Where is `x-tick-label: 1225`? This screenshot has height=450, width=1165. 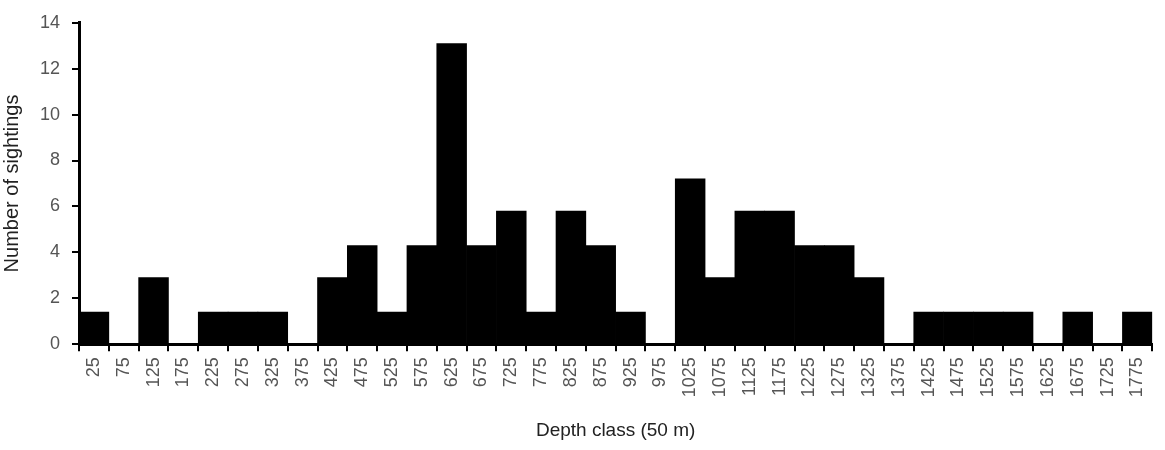
x-tick-label: 1225 is located at coordinates (808, 377).